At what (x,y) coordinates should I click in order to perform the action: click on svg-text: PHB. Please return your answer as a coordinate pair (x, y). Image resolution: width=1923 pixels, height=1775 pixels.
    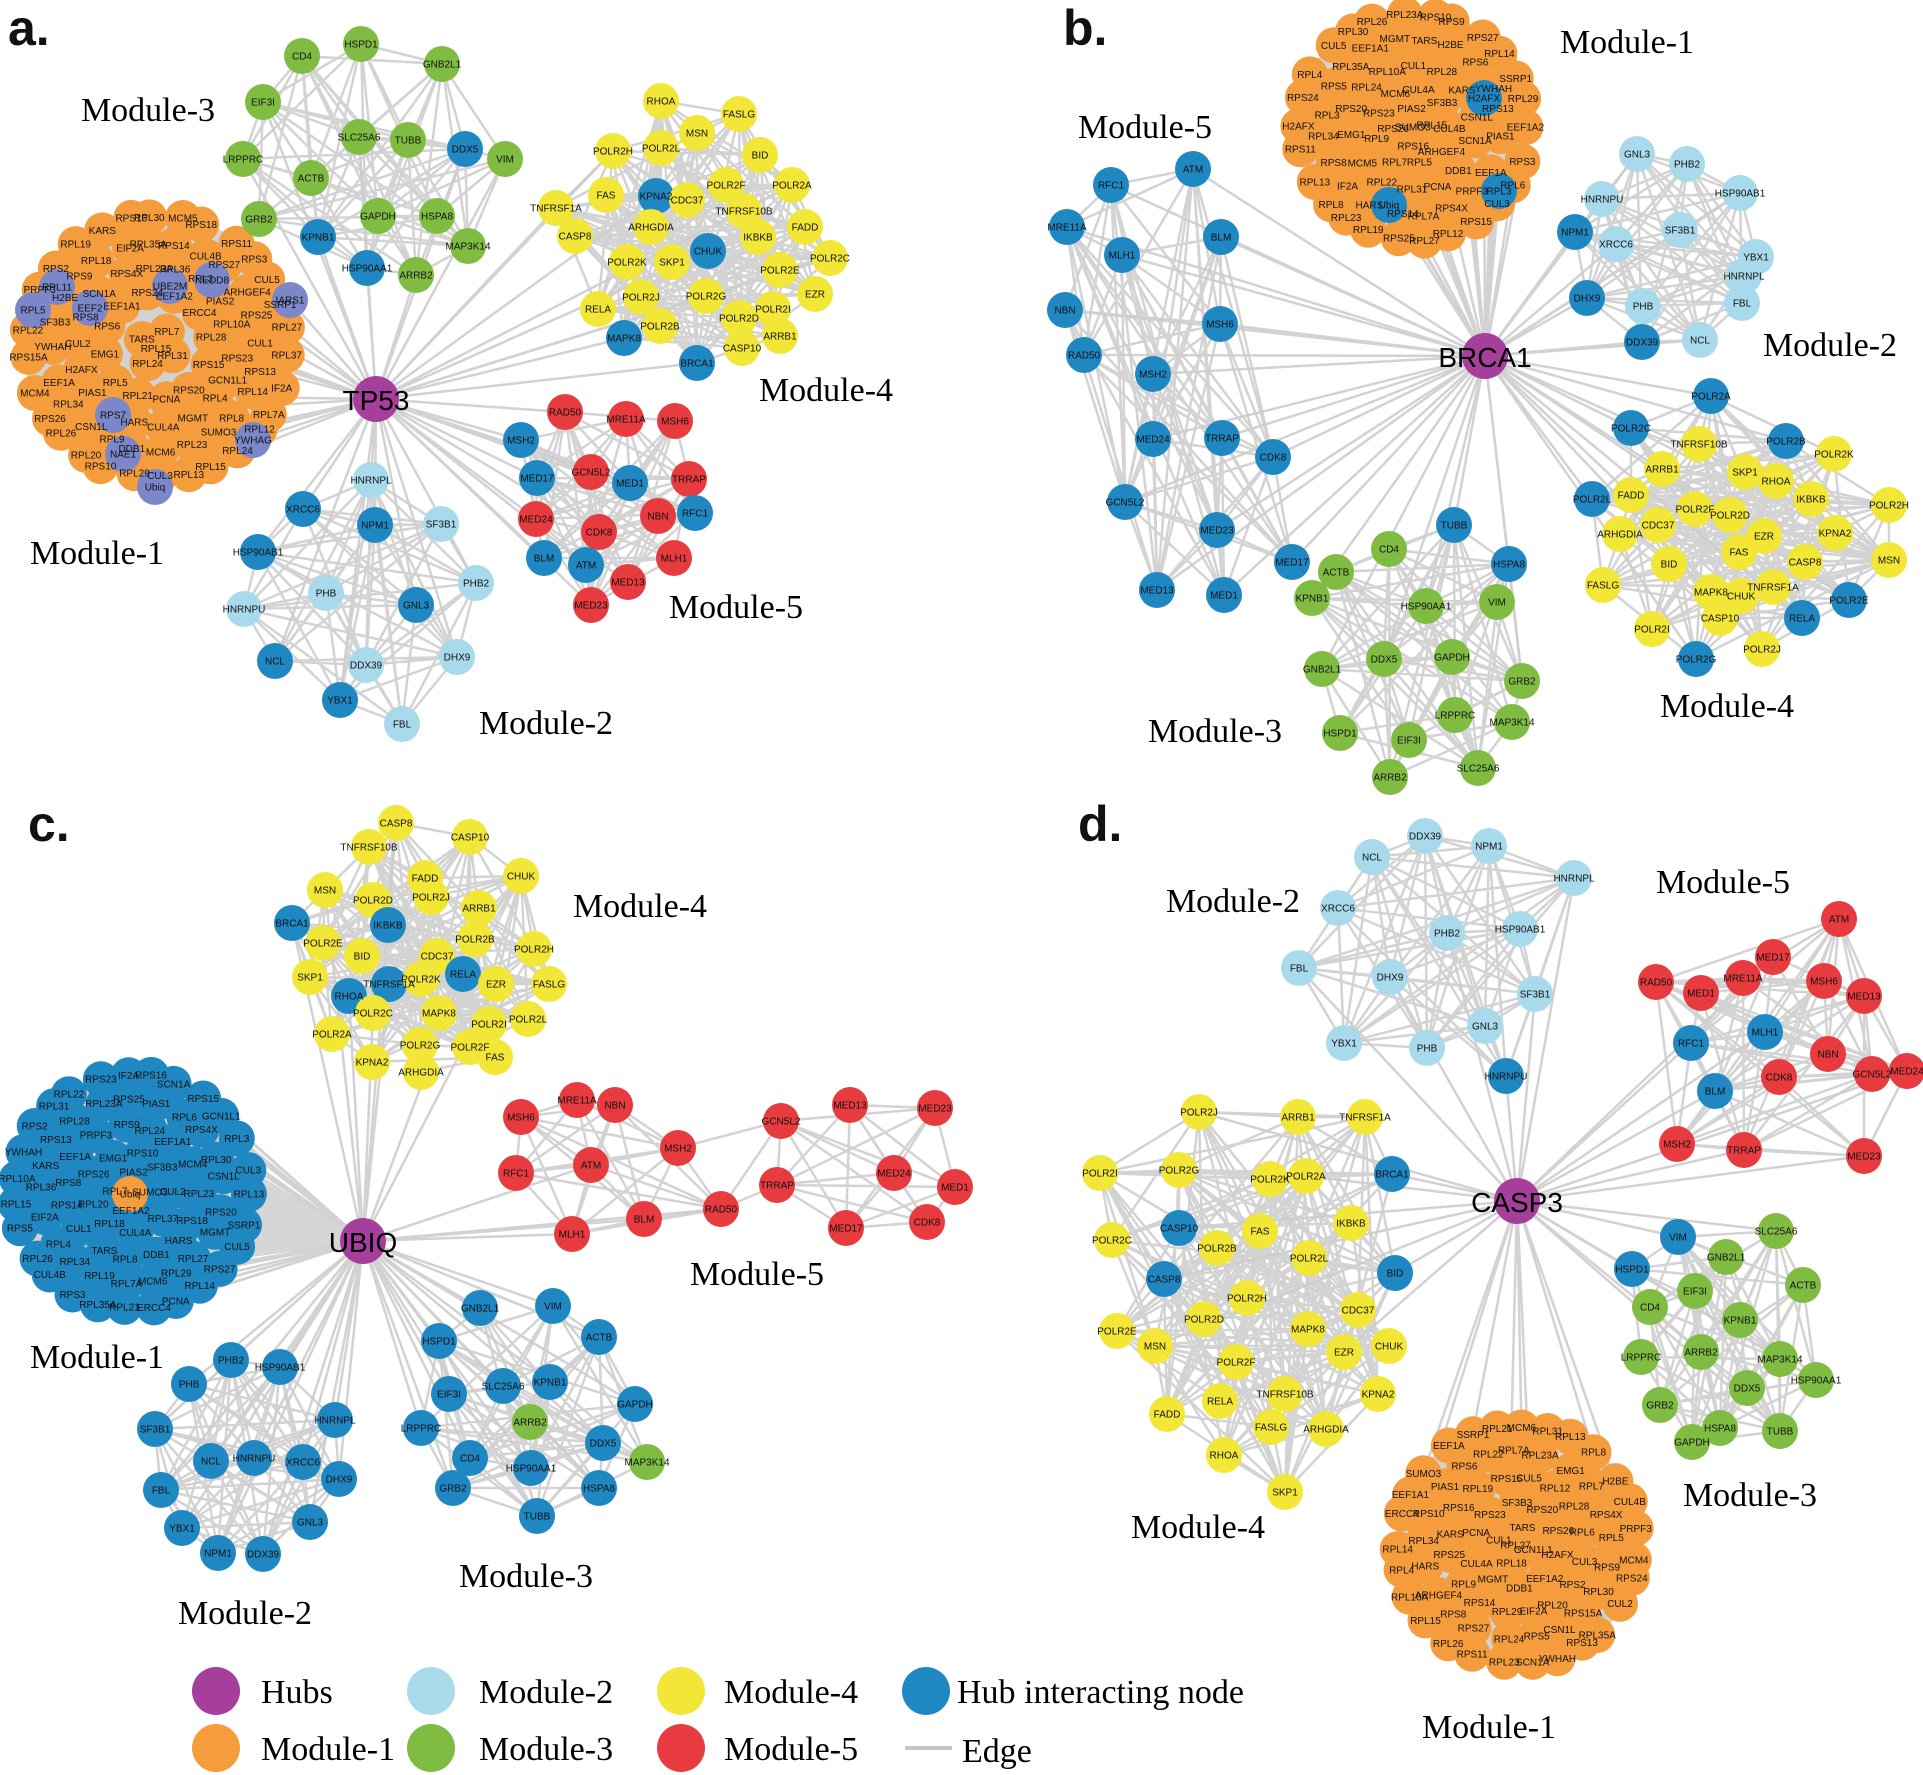
    Looking at the image, I should click on (1643, 307).